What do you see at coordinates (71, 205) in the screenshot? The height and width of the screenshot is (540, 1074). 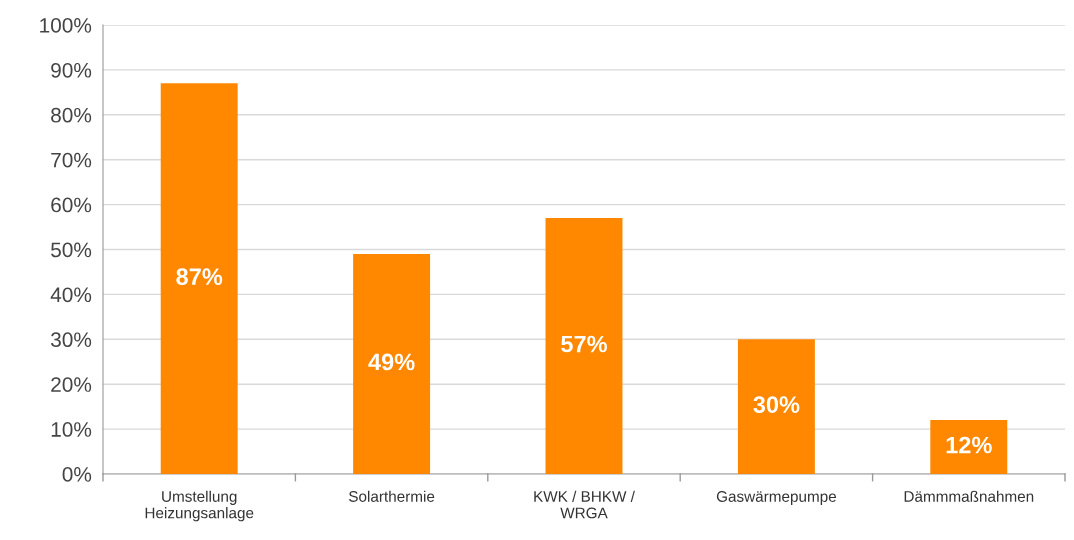 I see `y-tick-label: 60%` at bounding box center [71, 205].